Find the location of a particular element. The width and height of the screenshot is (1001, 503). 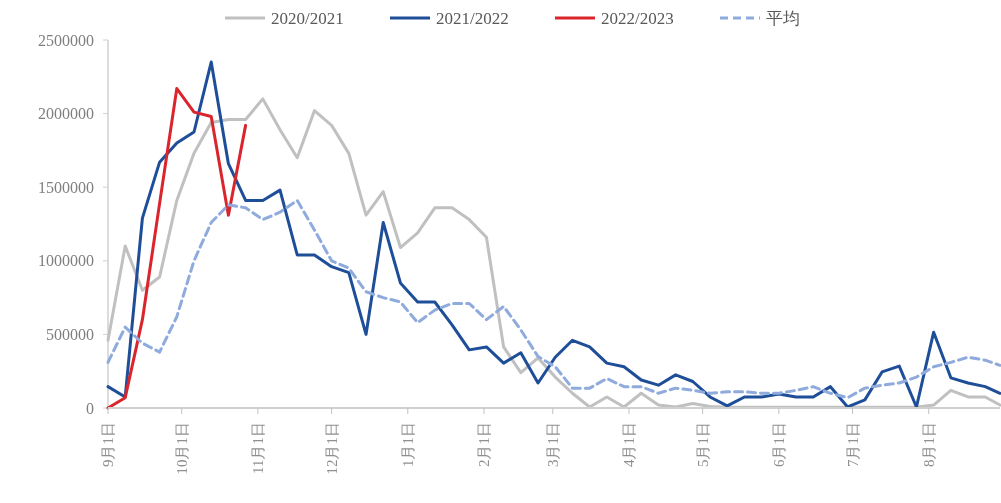

x-tick-label: 1月1日 is located at coordinates (408, 444).